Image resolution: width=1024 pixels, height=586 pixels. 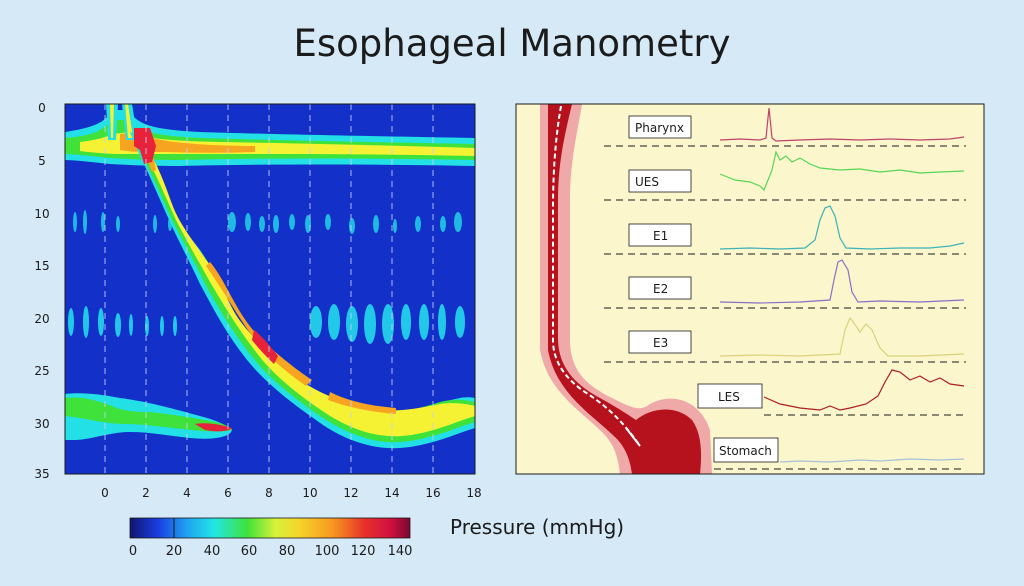 I want to click on swallow-spike-inner, so click(x=112, y=121).